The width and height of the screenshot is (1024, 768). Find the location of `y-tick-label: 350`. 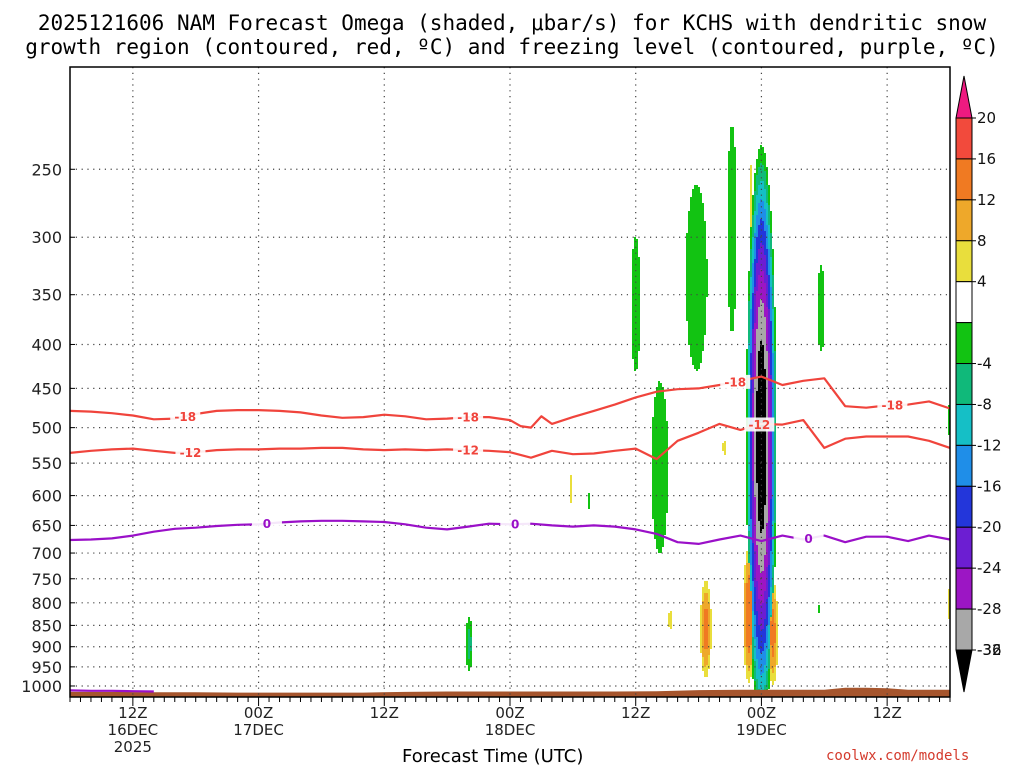

y-tick-label: 350 is located at coordinates (46, 295).